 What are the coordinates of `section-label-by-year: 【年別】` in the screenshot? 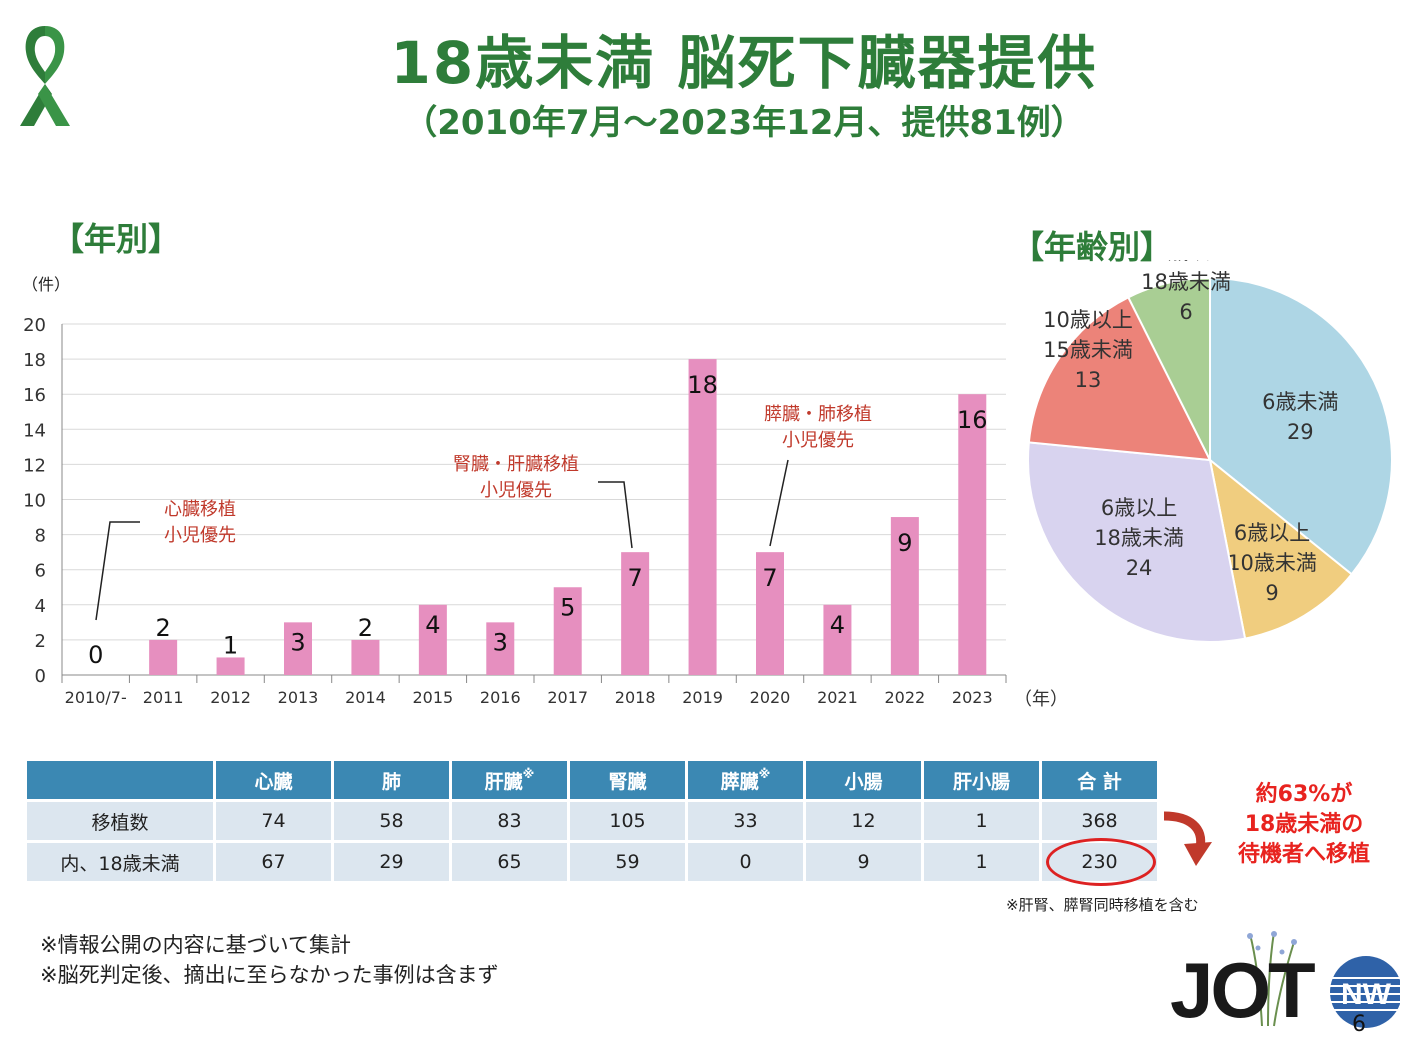 It's located at (116, 239).